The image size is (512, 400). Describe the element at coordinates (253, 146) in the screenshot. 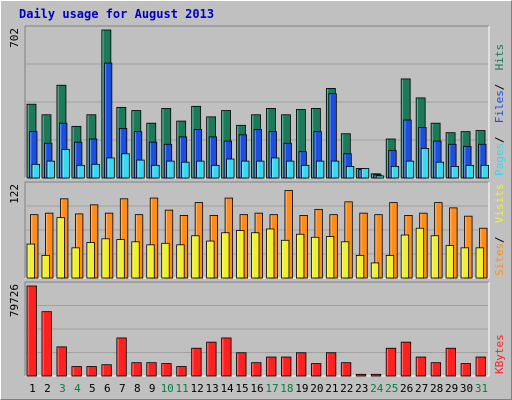

I see `bar-hits-16-highlight` at that location.